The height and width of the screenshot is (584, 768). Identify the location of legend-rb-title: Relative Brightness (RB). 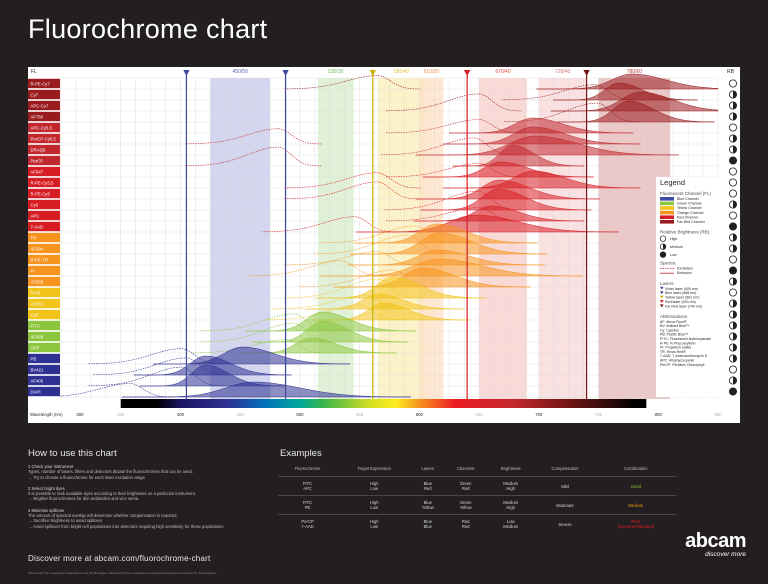
(685, 232).